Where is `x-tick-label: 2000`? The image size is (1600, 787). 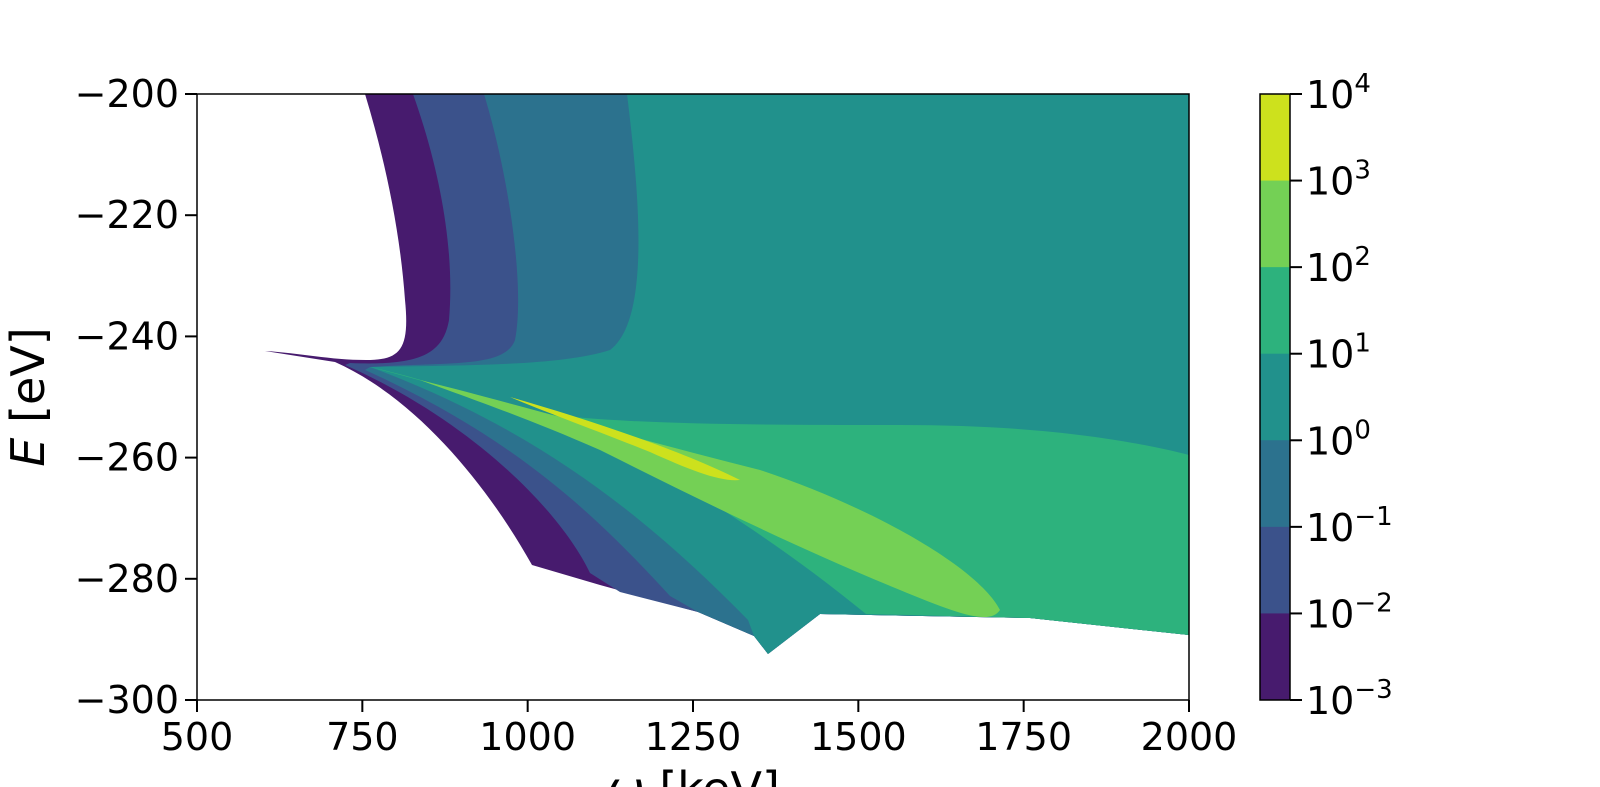
x-tick-label: 2000 is located at coordinates (1189, 737).